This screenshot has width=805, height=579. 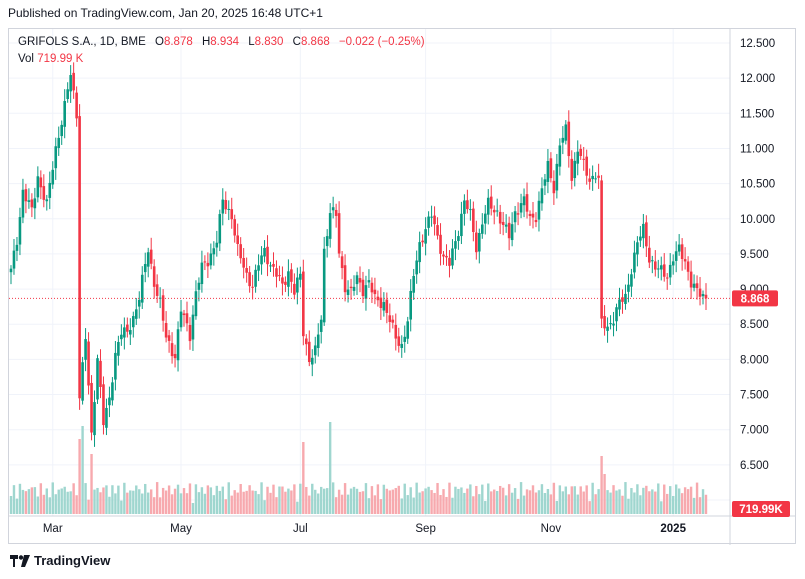 What do you see at coordinates (60, 560) in the screenshot?
I see `footer-brand: TradingView` at bounding box center [60, 560].